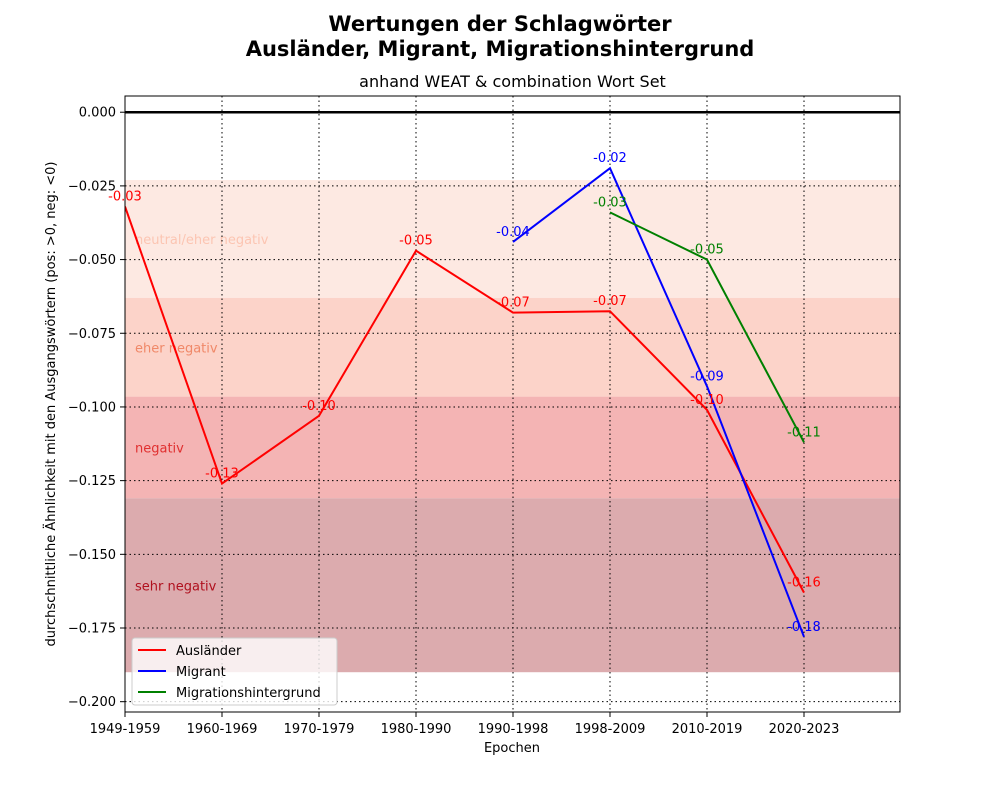 This screenshot has width=1000, height=800. Describe the element at coordinates (512, 81) in the screenshot. I see `chart-subtitle: anhand WEAT & combination Wort Set` at that location.